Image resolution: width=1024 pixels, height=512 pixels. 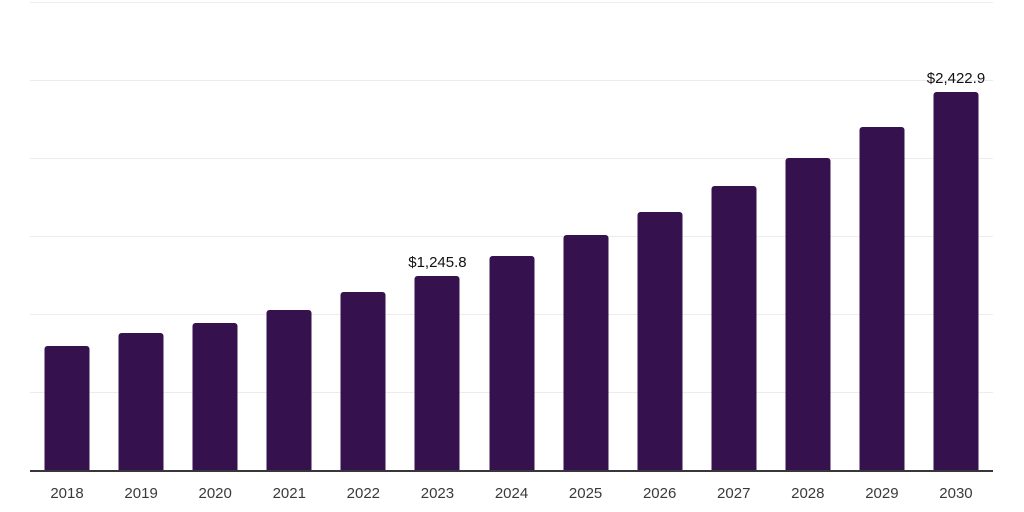 What do you see at coordinates (734, 328) in the screenshot?
I see `bar-2027` at bounding box center [734, 328].